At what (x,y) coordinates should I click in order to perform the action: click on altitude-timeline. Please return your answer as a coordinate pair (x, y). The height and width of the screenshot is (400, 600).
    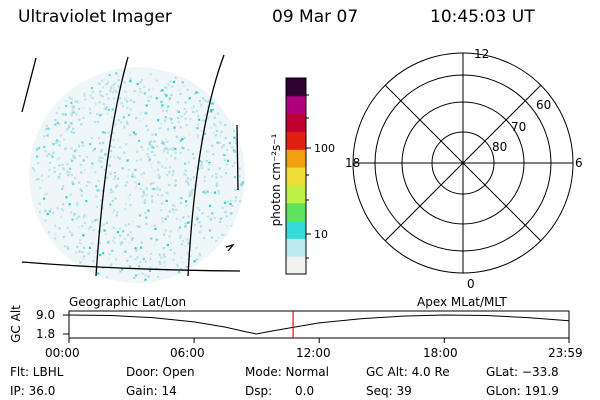
    Looking at the image, I should click on (316, 326).